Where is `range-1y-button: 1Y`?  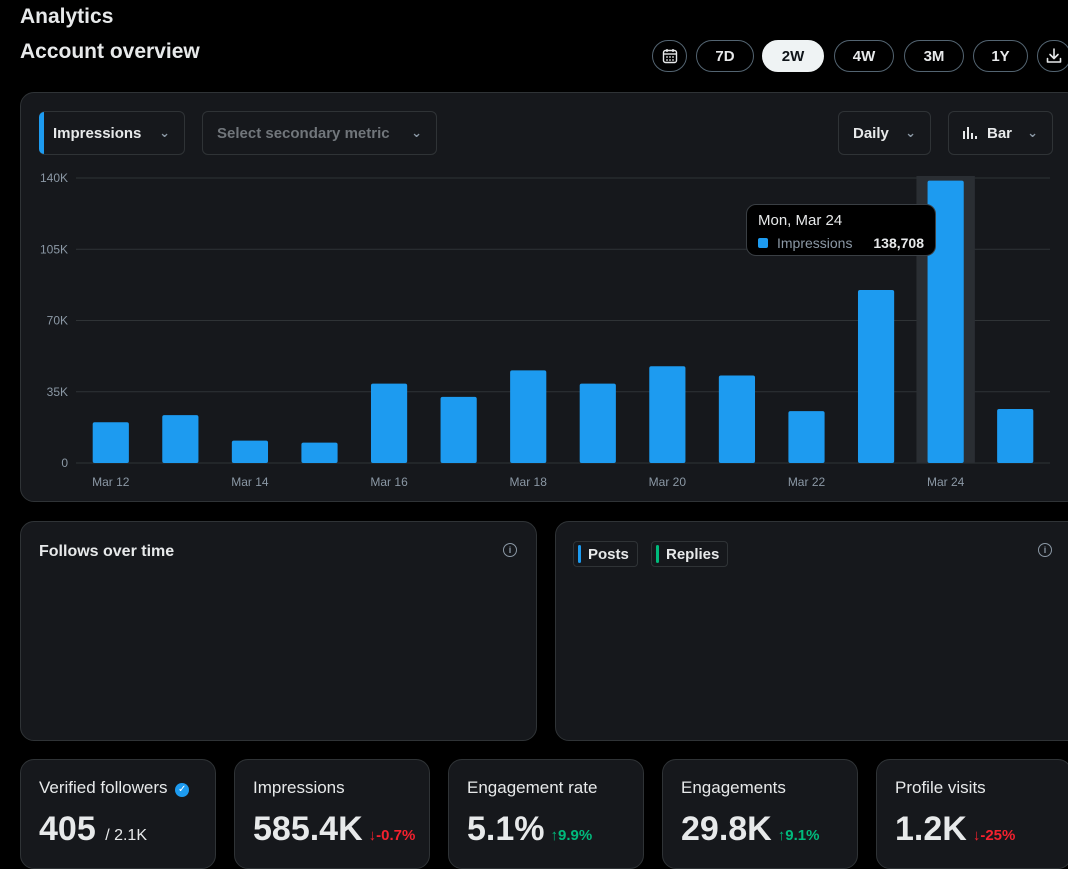
range-1y-button: 1Y is located at coordinates (1000, 56).